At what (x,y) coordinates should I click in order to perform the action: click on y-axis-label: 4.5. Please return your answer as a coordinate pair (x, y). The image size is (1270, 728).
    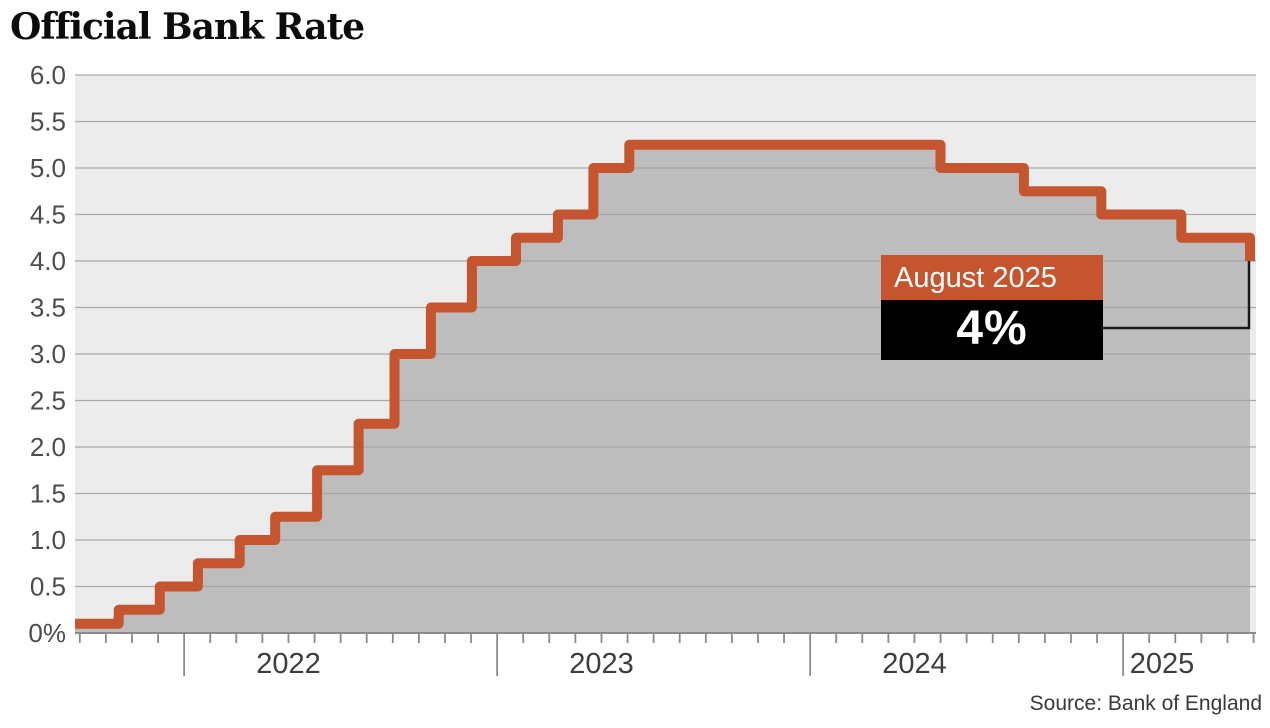
    Looking at the image, I should click on (48, 215).